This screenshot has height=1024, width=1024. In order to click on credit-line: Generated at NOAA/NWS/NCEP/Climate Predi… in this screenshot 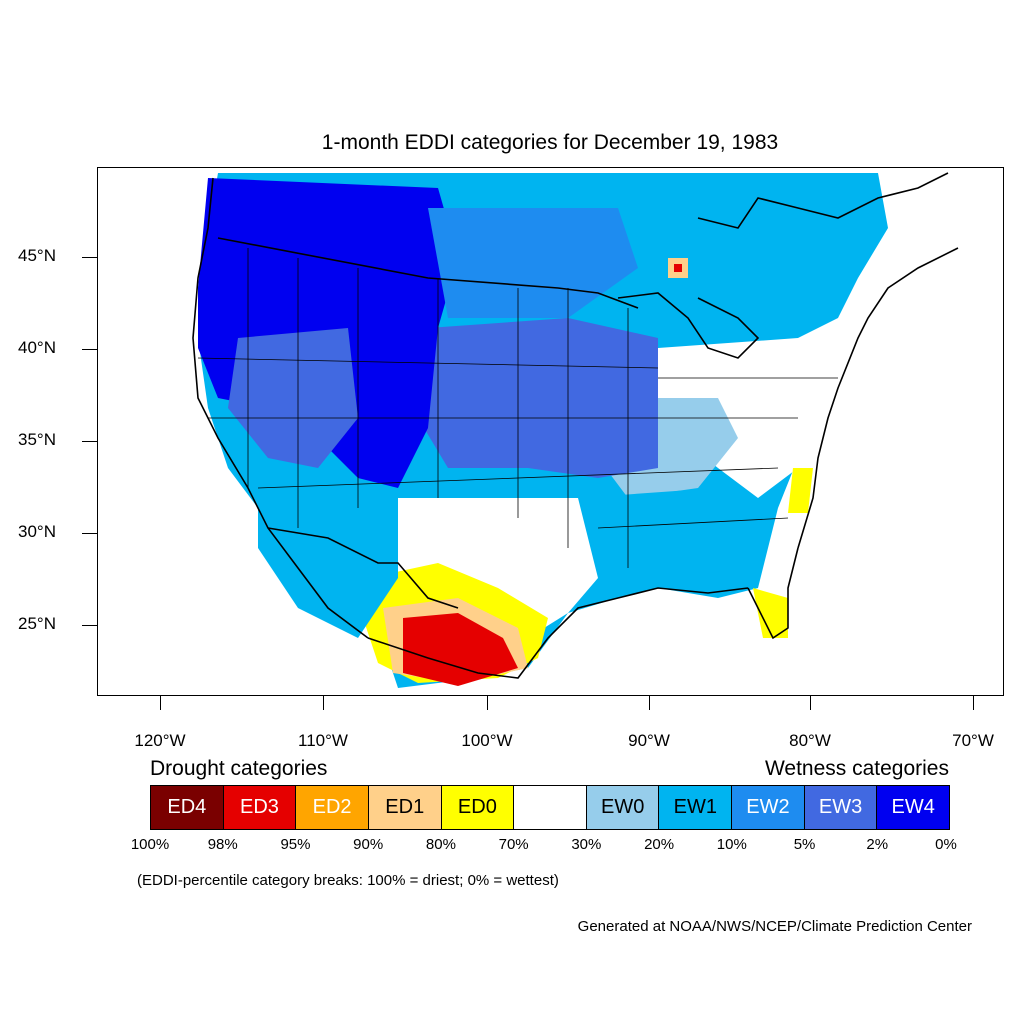, I will do `click(774, 926)`.